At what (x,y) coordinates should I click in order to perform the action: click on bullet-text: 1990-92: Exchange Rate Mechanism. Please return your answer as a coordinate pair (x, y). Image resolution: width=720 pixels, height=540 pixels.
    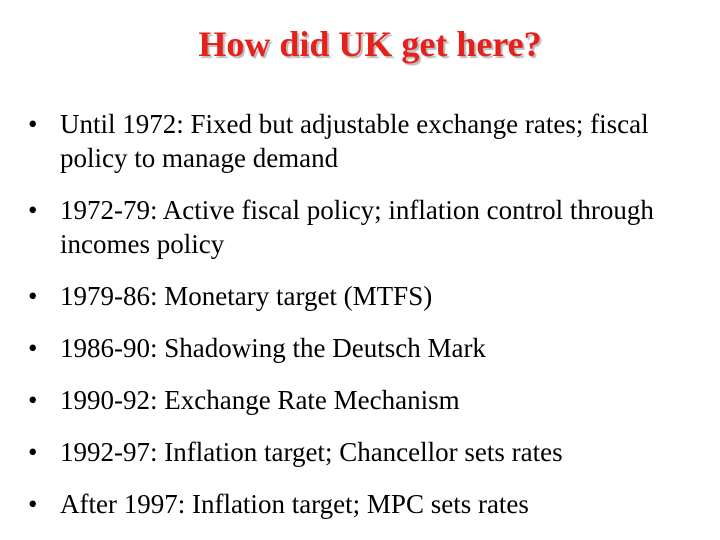
    Looking at the image, I should click on (260, 400).